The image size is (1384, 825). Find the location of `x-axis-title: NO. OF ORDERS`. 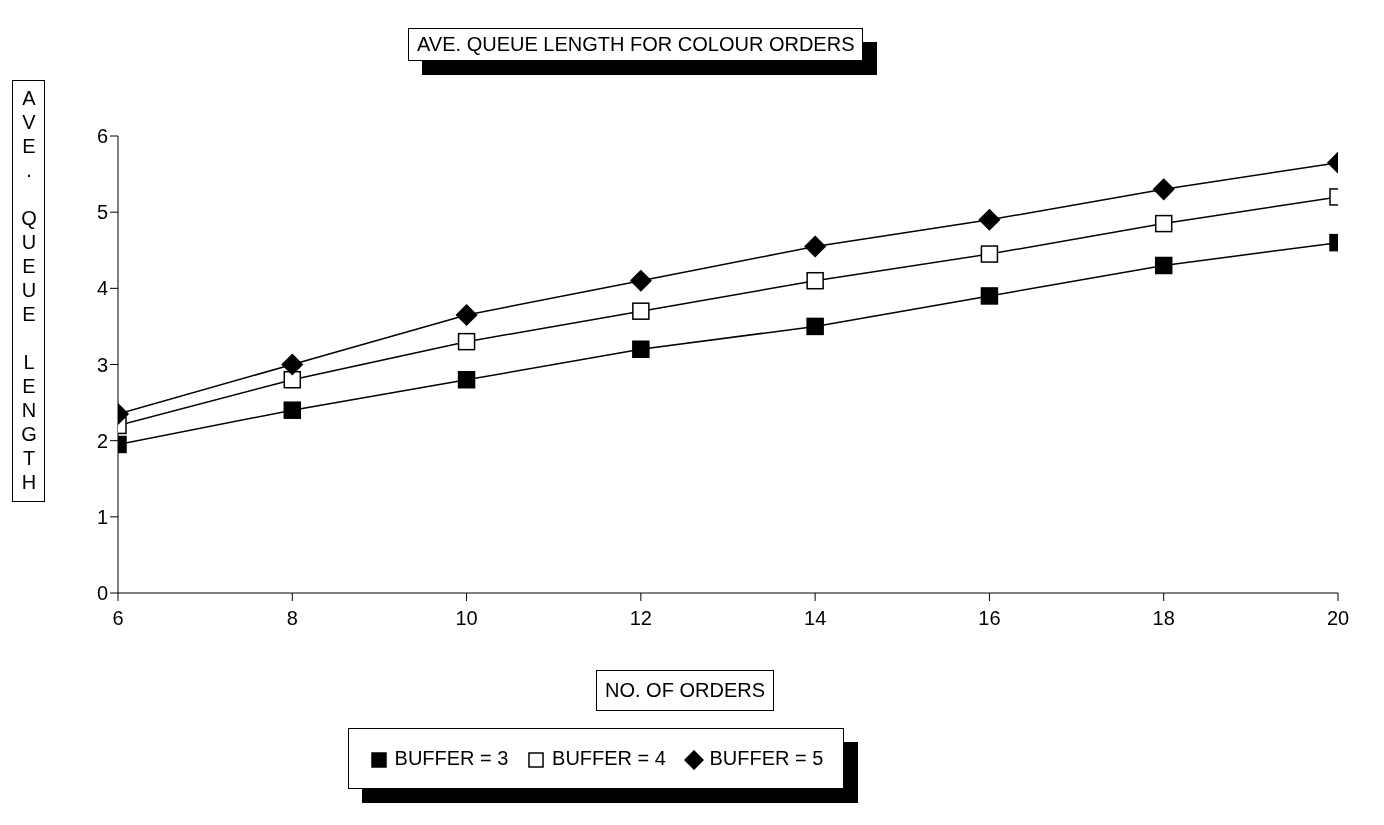

x-axis-title: NO. OF ORDERS is located at coordinates (685, 690).